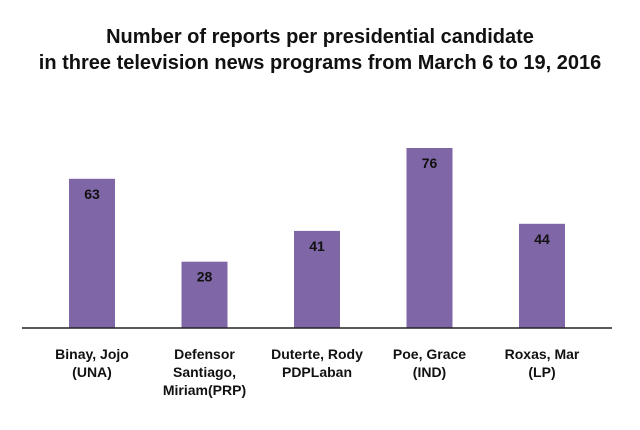 The height and width of the screenshot is (430, 640). I want to click on category-label-1-line-1: Santiago,, so click(204, 372).